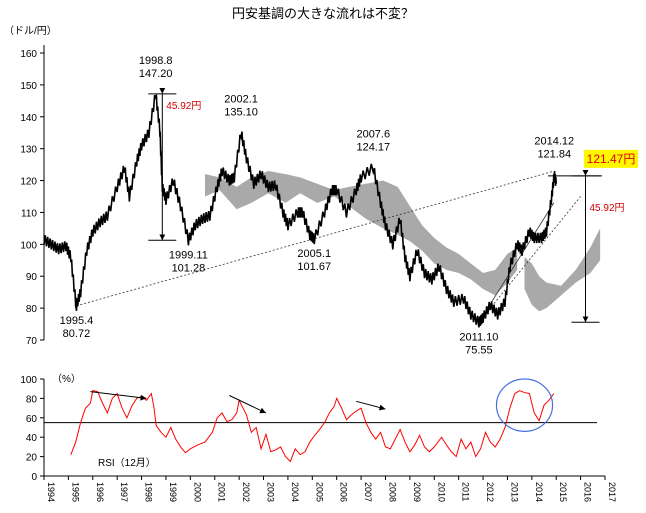 This screenshot has height=513, width=646. Describe the element at coordinates (77, 334) in the screenshot. I see `trough-value-label: 80.72` at that location.